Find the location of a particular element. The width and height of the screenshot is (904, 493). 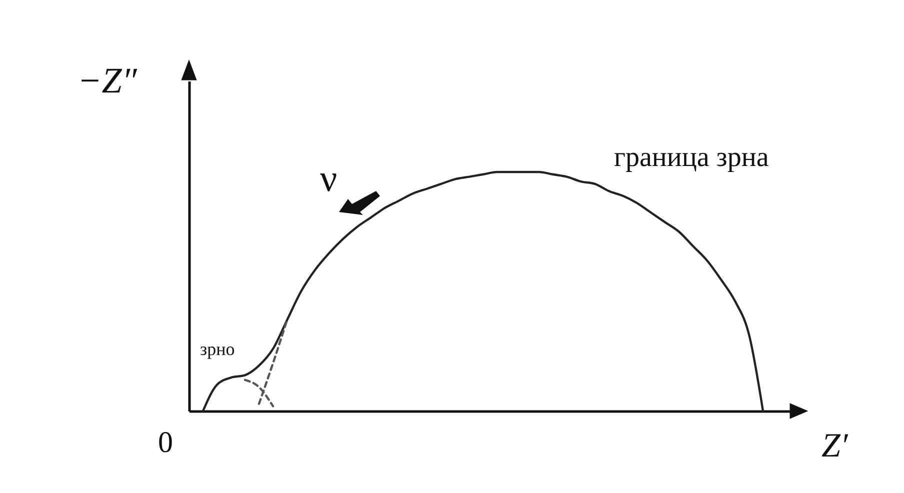

text: 0 is located at coordinates (165, 442).